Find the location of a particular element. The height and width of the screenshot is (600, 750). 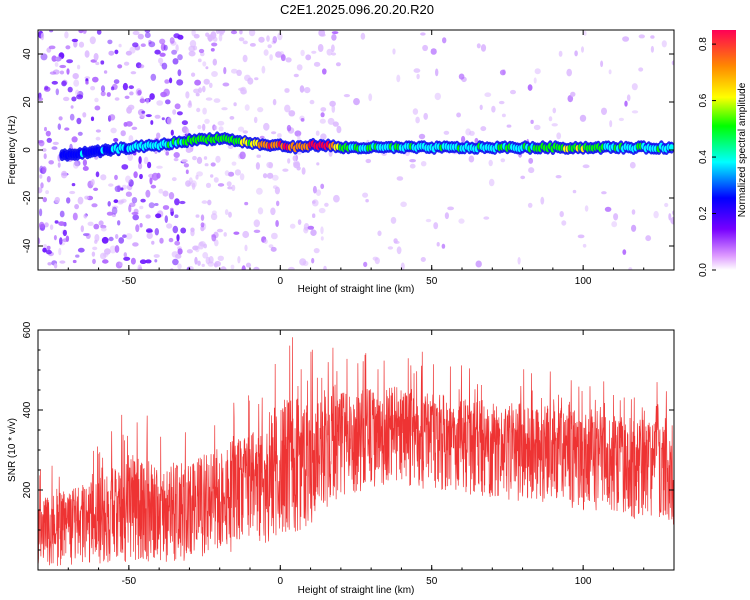

colorbar-tick-label: 0.4 is located at coordinates (703, 157).